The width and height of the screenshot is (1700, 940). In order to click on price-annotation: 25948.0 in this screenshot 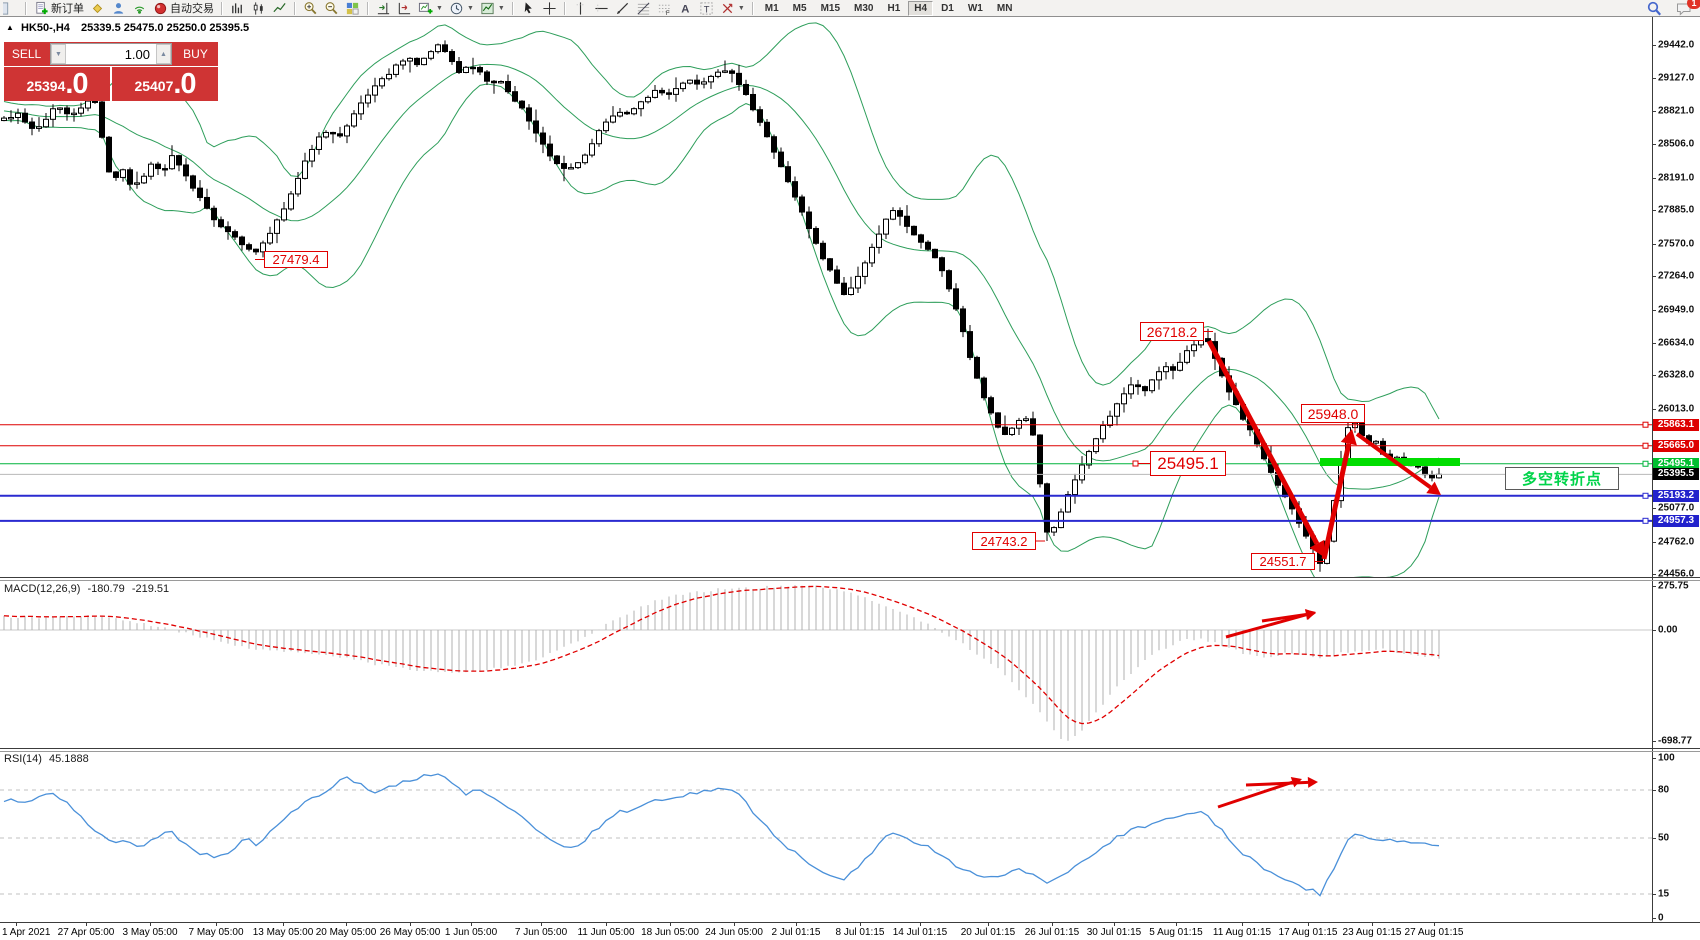, I will do `click(1333, 413)`.